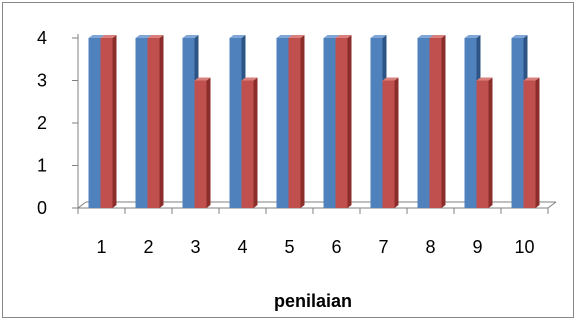  Describe the element at coordinates (42, 208) in the screenshot. I see `y-tick-label: 0` at that location.